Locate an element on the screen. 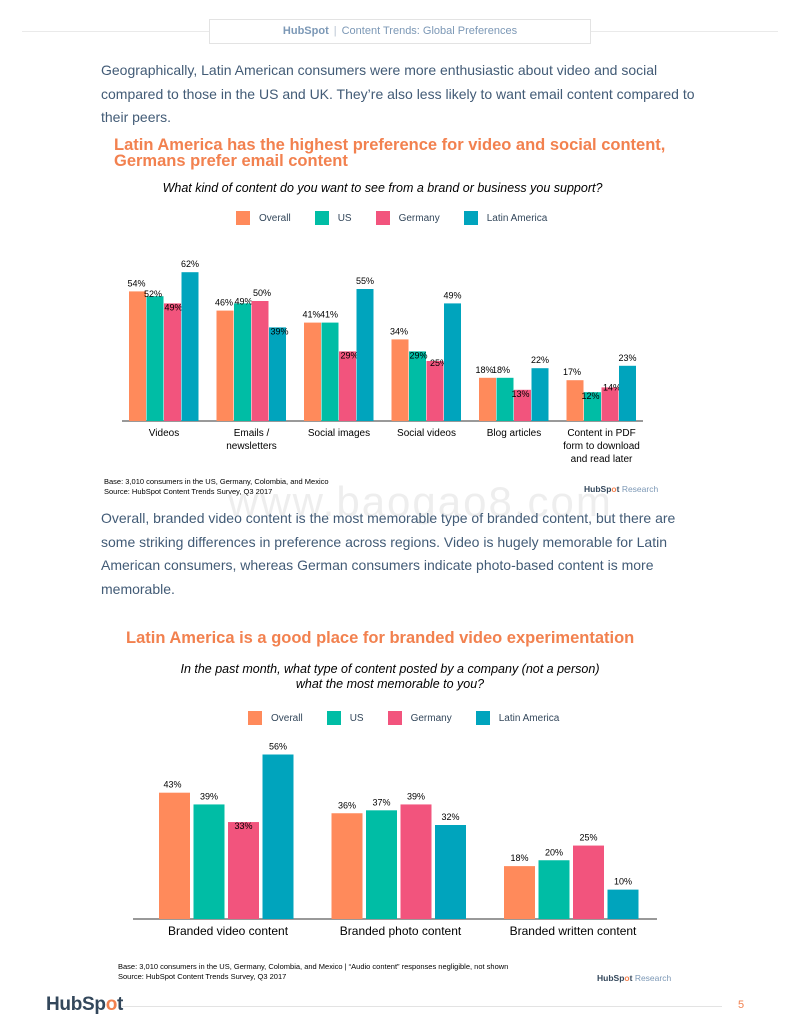  bar-branded-photo-content-us is located at coordinates (381, 864).